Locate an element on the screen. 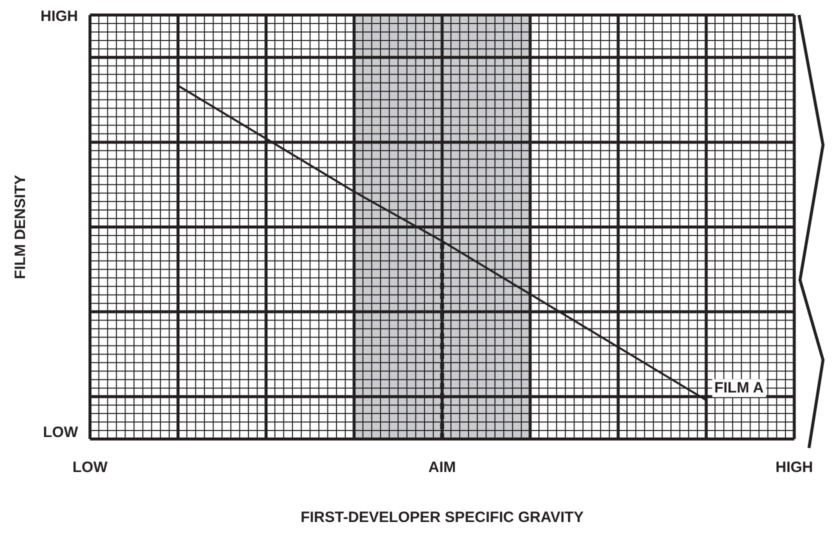 Image resolution: width=833 pixels, height=539 pixels. x-tick-label: AIM is located at coordinates (442, 467).